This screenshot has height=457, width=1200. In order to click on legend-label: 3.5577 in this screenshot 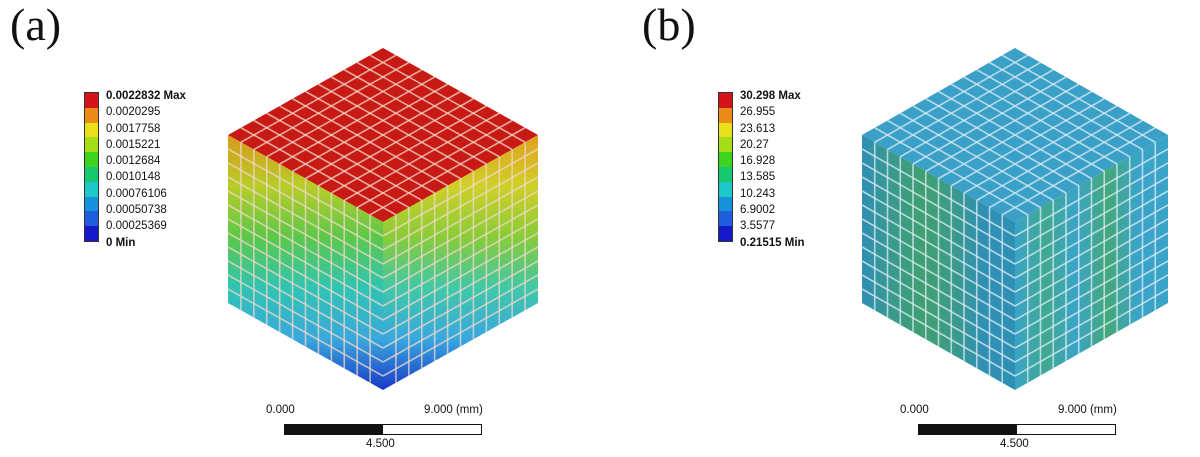, I will do `click(758, 226)`.